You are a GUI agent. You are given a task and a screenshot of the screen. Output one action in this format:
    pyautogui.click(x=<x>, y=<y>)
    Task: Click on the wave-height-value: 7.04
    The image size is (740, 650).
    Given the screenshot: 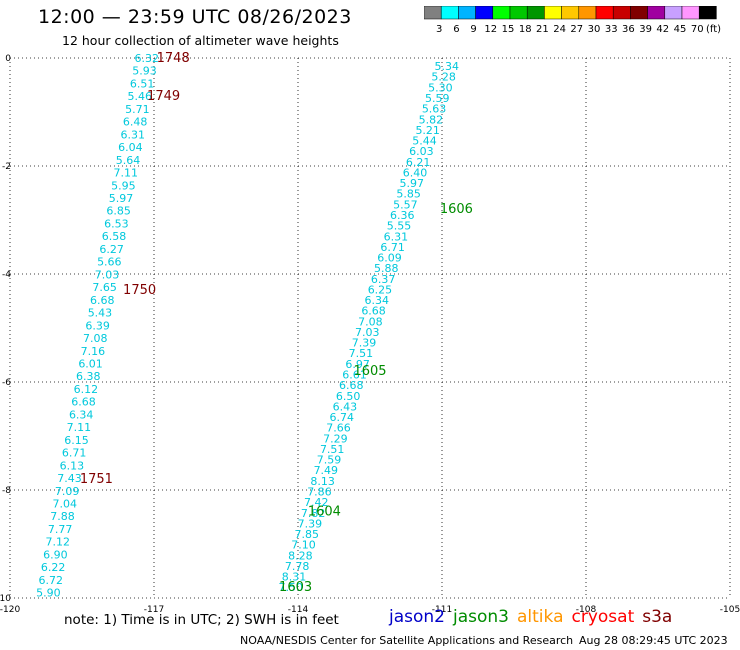 What is the action you would take?
    pyautogui.click(x=65, y=504)
    